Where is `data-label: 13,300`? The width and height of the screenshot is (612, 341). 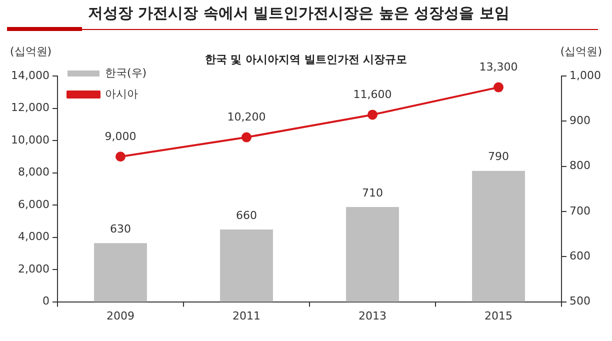 data-label: 13,300 is located at coordinates (498, 67).